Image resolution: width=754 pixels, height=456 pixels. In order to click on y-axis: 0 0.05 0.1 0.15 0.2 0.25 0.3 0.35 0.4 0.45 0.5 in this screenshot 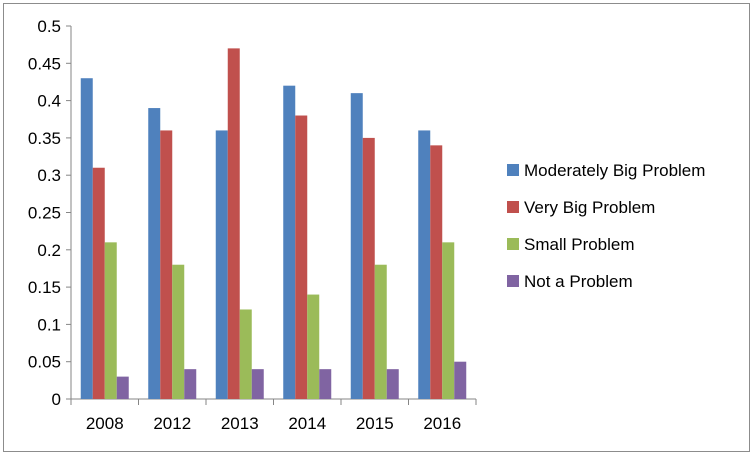, I will do `click(50, 213)`.